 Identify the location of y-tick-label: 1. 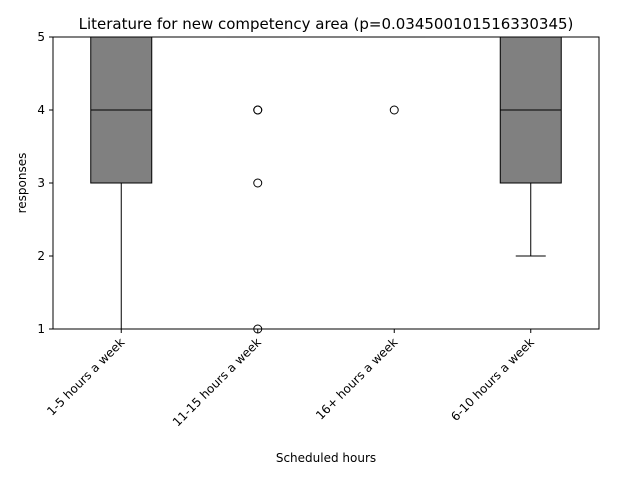
(41, 329).